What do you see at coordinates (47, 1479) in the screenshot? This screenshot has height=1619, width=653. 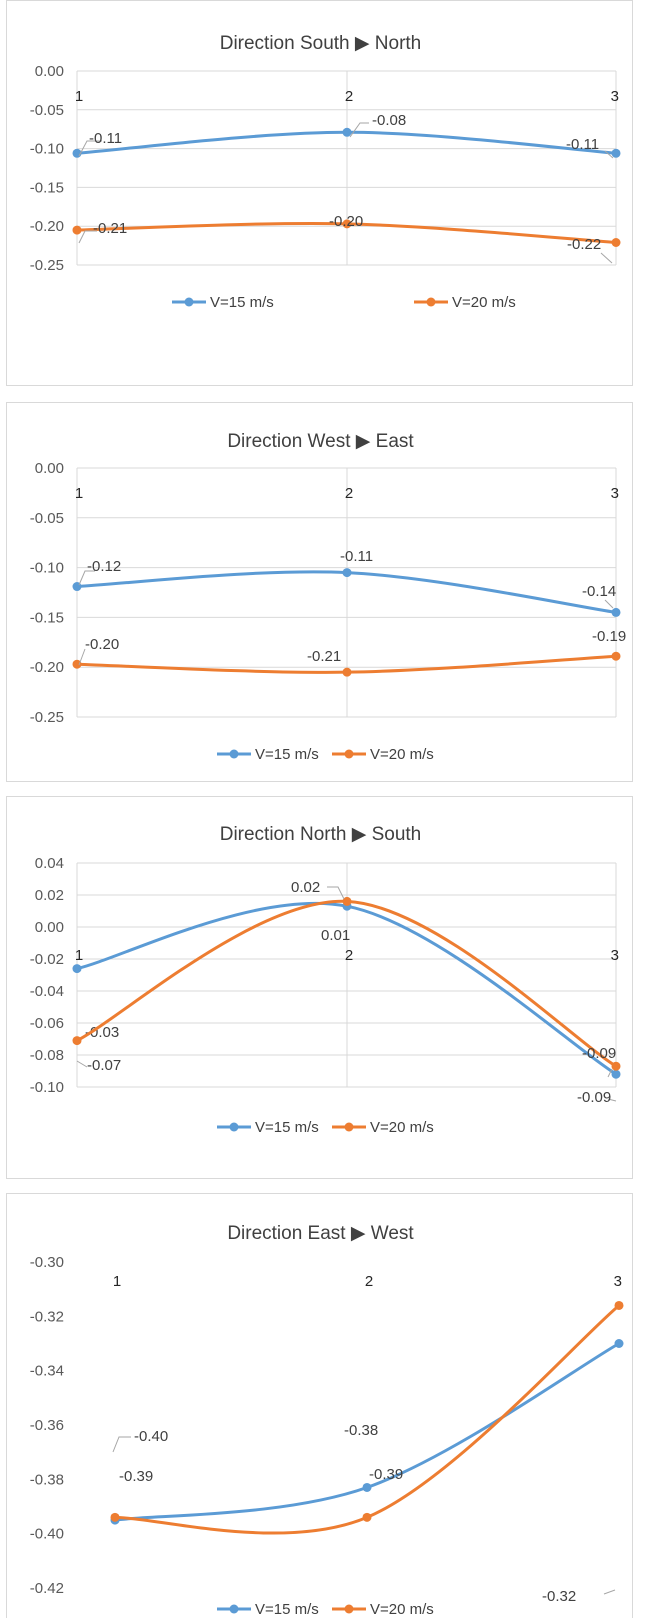 I see `y-tick-label: -0.38` at bounding box center [47, 1479].